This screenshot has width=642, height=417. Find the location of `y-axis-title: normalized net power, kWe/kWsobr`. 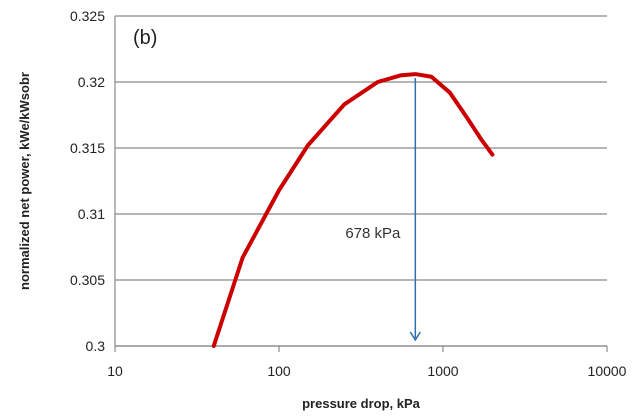

y-axis-title: normalized net power, kWe/kWsobr is located at coordinates (24, 181).